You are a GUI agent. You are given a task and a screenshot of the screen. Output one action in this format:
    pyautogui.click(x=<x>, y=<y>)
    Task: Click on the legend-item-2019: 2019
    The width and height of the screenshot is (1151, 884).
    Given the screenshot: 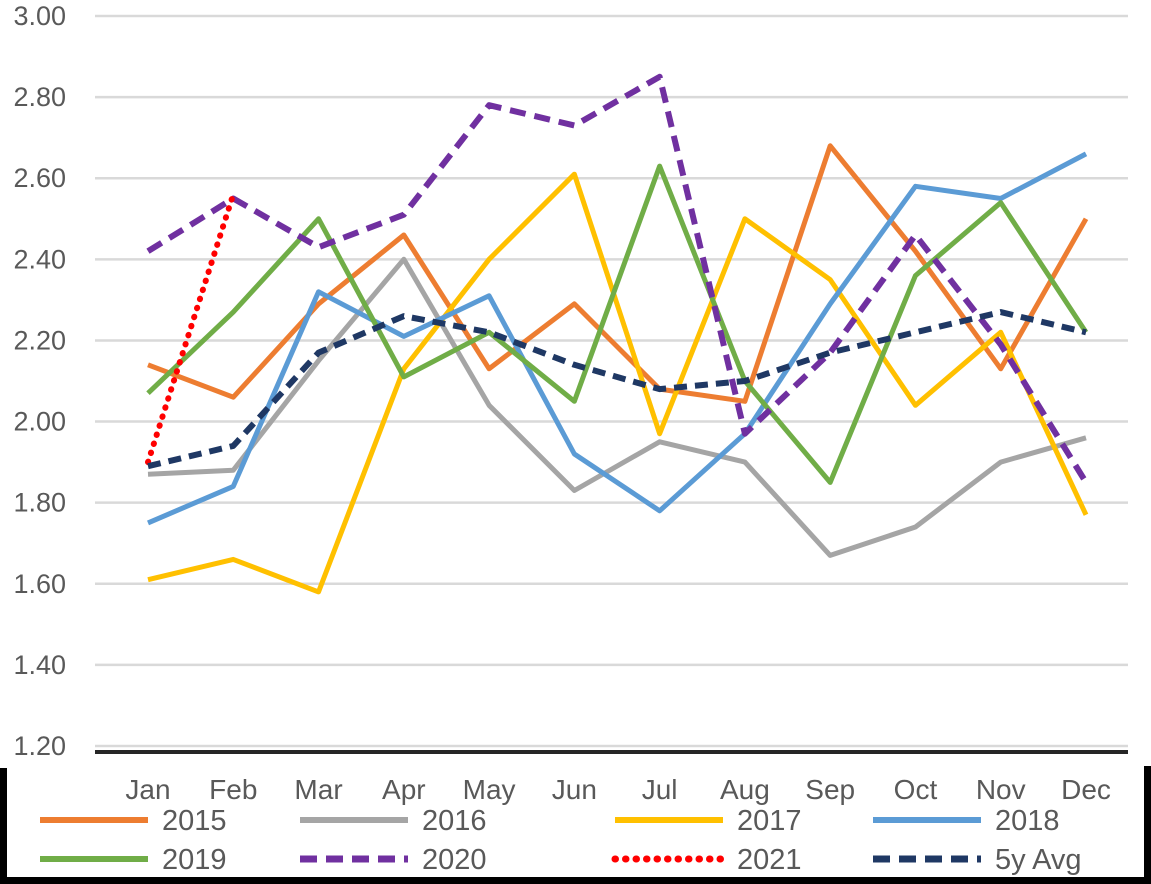 What is the action you would take?
    pyautogui.click(x=133, y=860)
    